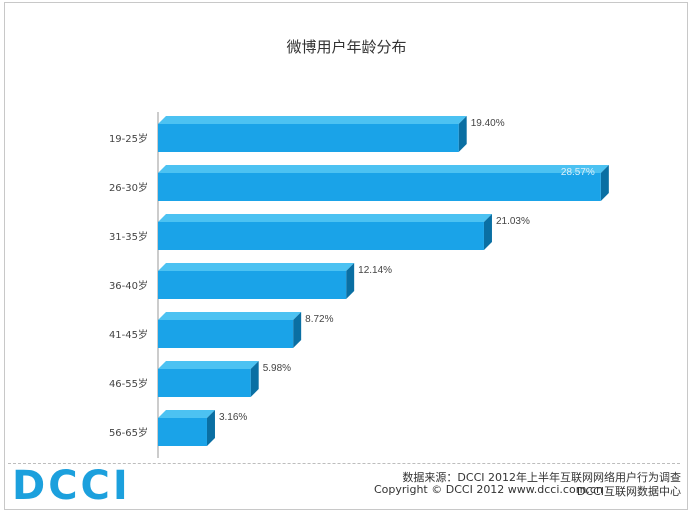 The image size is (693, 517). I want to click on category-label: 26-30岁, so click(128, 187).